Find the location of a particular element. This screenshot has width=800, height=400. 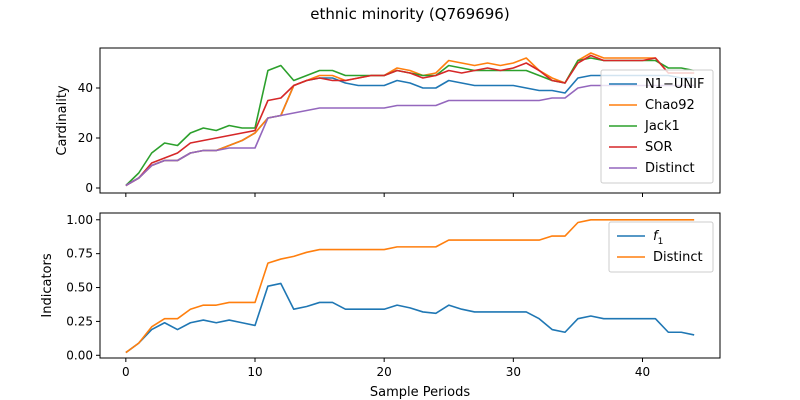

cardinality-legend-label: SOR is located at coordinates (659, 147).